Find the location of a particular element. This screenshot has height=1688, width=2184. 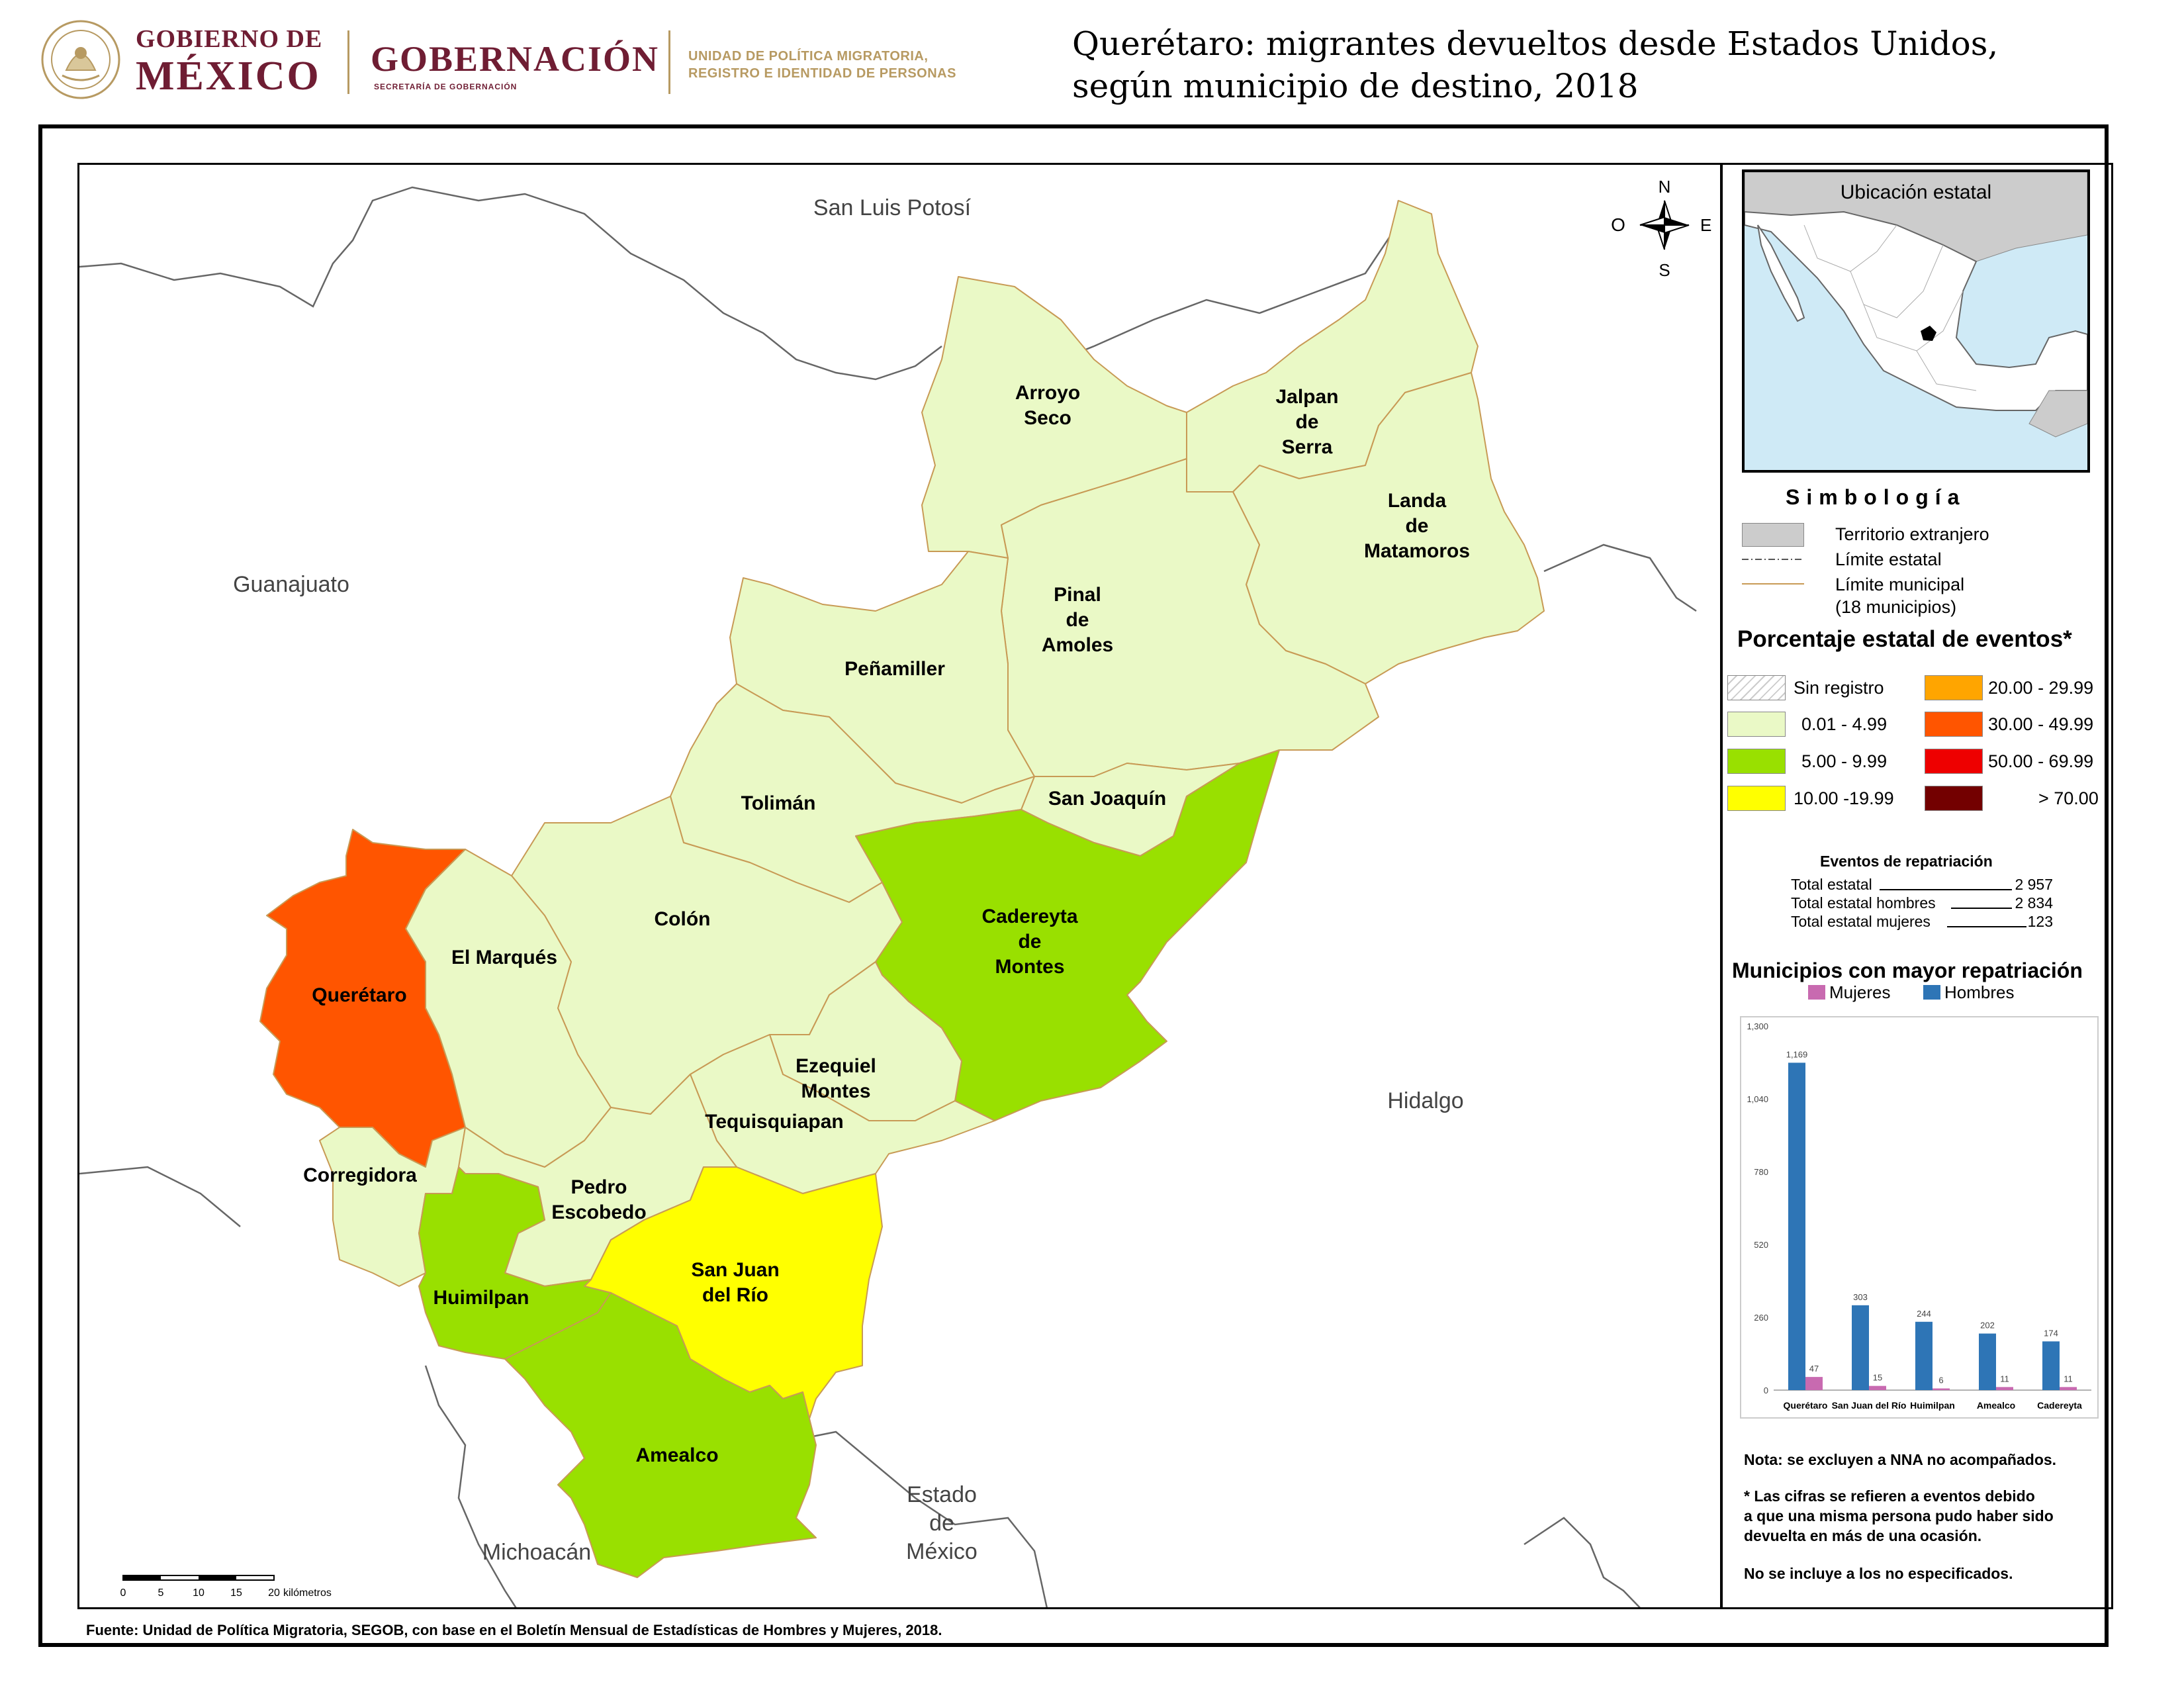

mexico-inset-map is located at coordinates (1916, 305).